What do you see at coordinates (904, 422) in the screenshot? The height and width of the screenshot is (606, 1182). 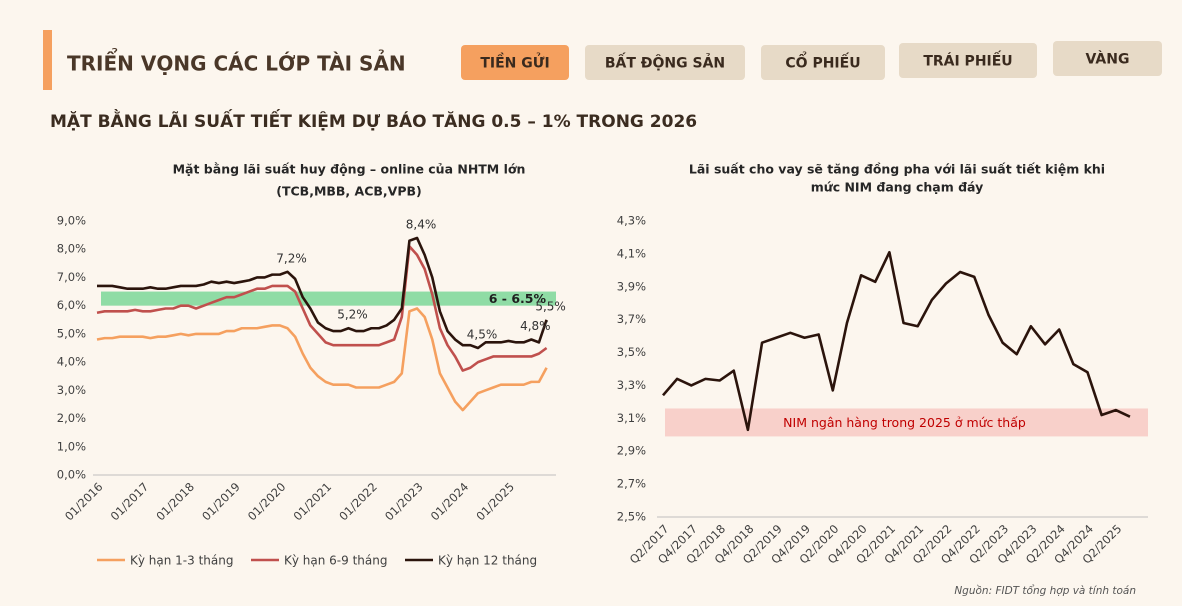 I see `band-label: NIM ngân hàng trong 2025 ở mức thấp` at bounding box center [904, 422].